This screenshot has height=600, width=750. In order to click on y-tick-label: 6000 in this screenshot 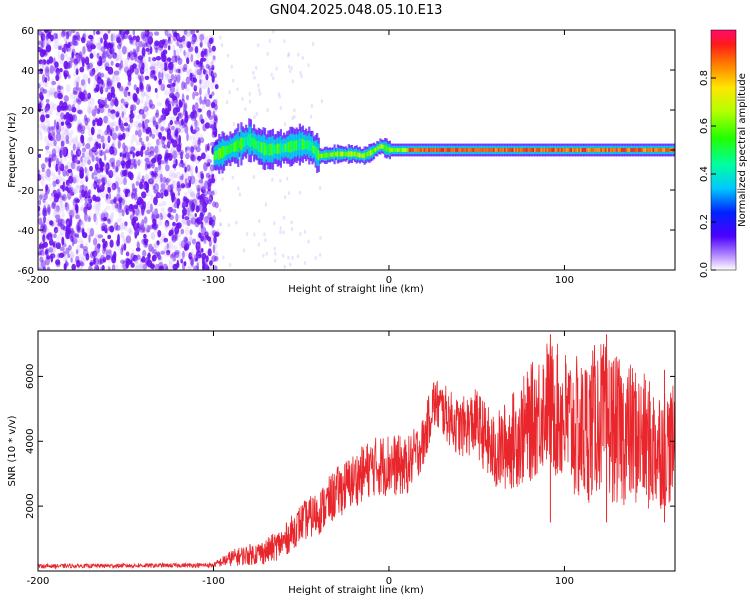, I will do `click(30, 376)`.